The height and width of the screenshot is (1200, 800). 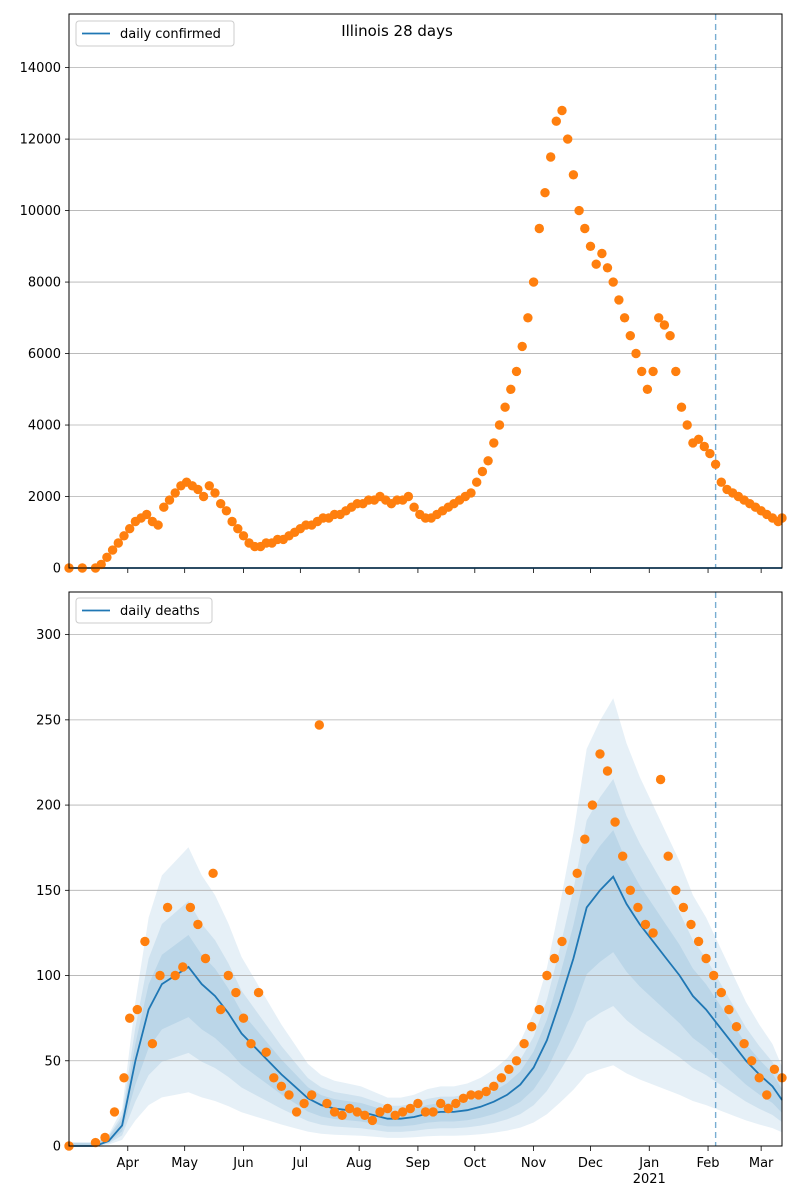 What do you see at coordinates (57, 569) in the screenshot?
I see `confirmed-y-tick-label: 0` at bounding box center [57, 569].